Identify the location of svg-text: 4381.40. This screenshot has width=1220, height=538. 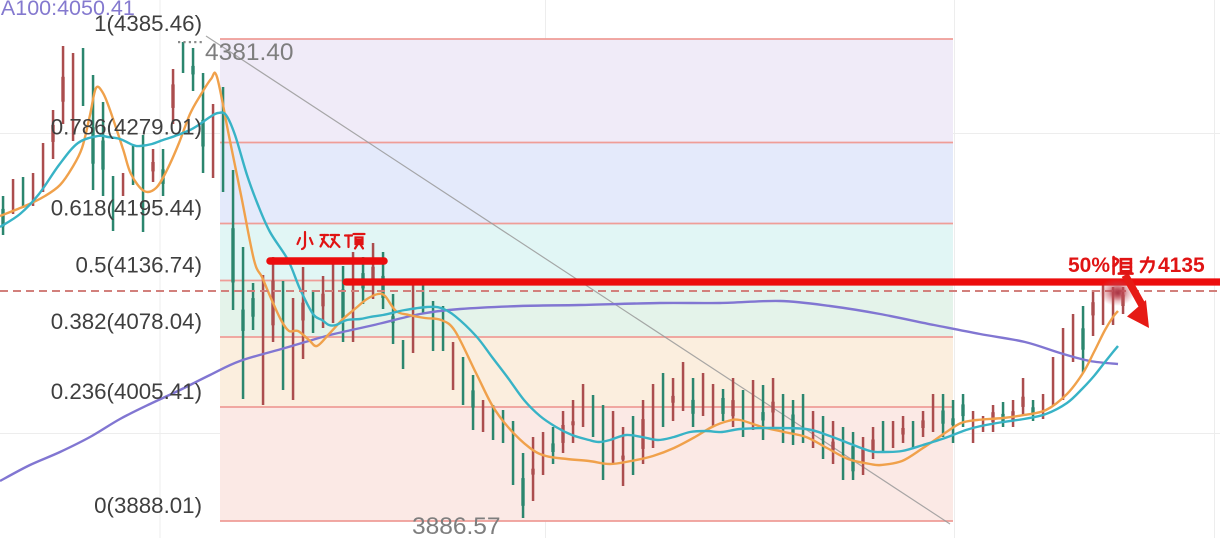
(249, 52).